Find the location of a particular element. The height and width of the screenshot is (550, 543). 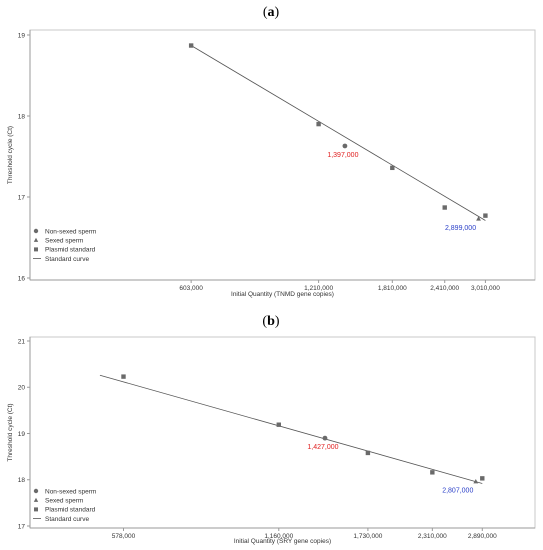

x-tick-label: 578,000 is located at coordinates (124, 536).